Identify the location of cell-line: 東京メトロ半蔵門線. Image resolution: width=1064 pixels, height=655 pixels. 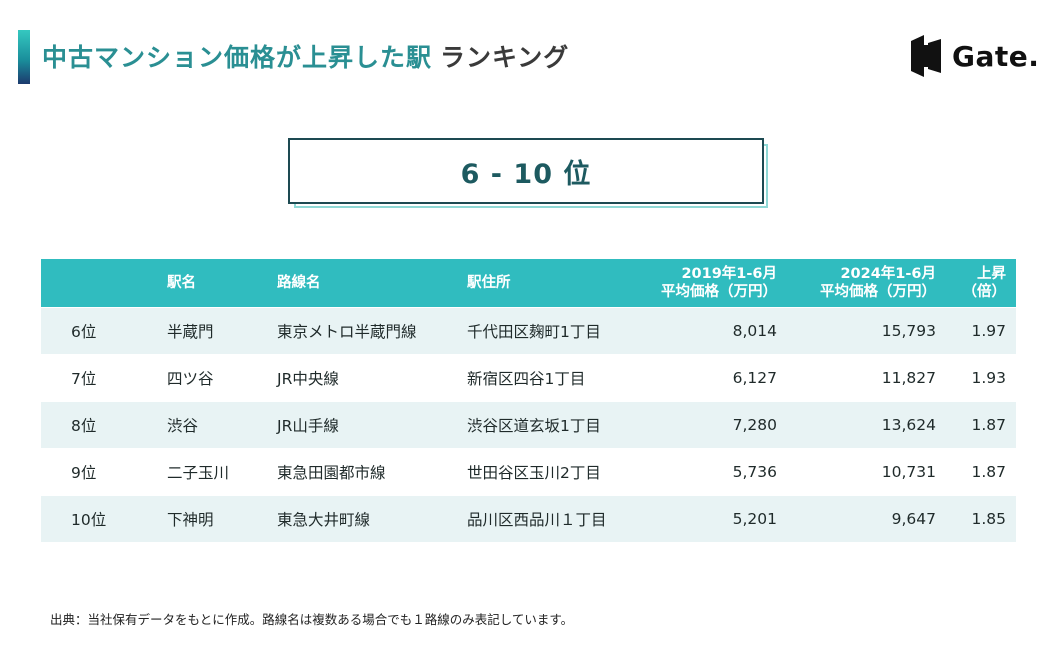
(372, 330).